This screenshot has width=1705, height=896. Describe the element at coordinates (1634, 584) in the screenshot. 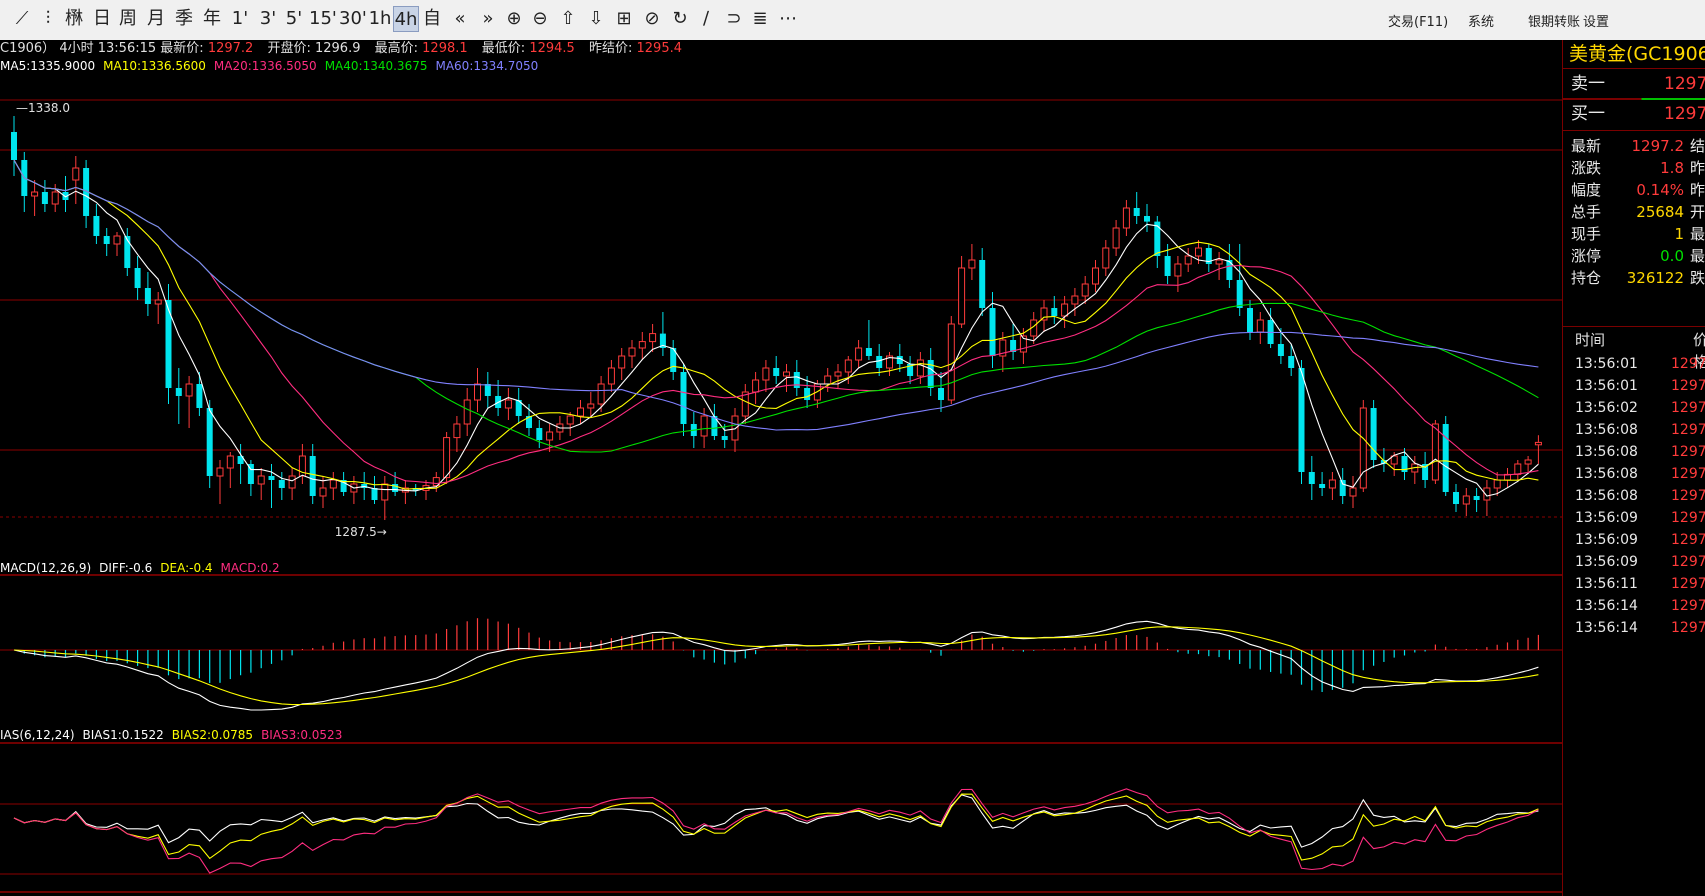

I see `tick-row: 13:56:11 1297.2` at that location.